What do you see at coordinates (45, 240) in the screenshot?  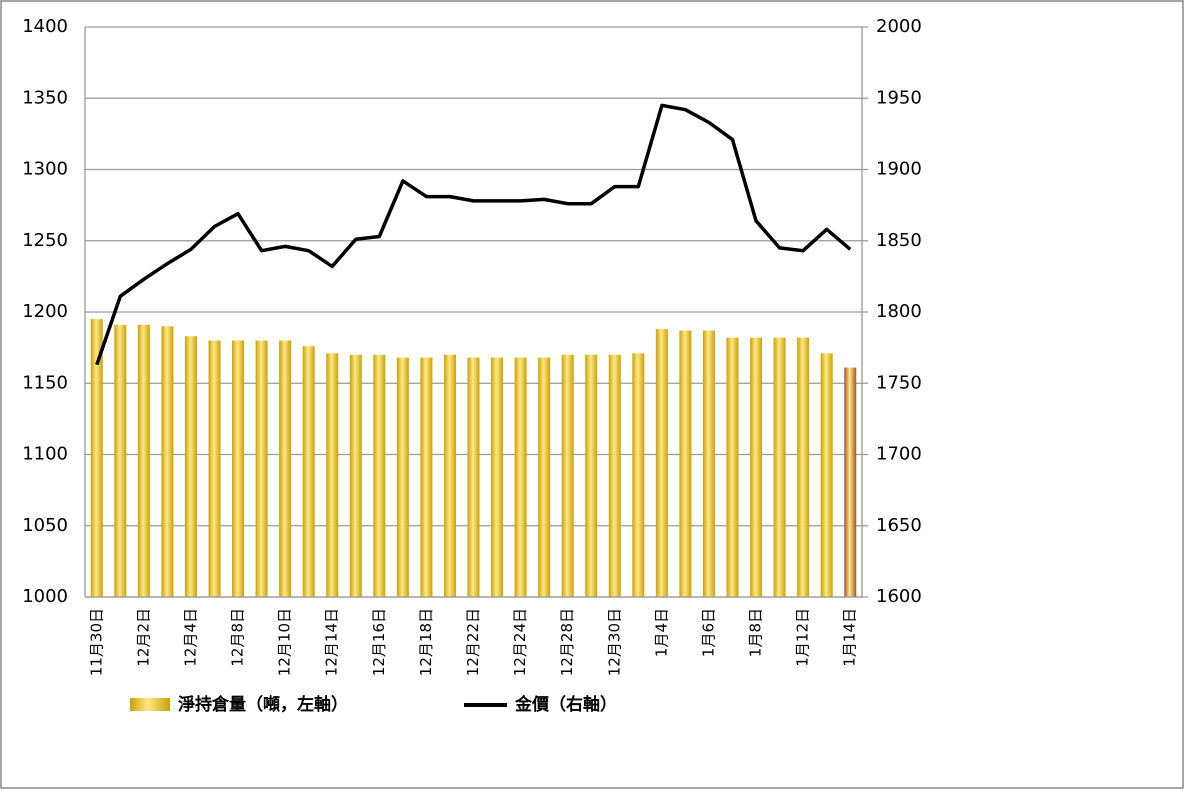 I see `y-tick-label: 1250` at bounding box center [45, 240].